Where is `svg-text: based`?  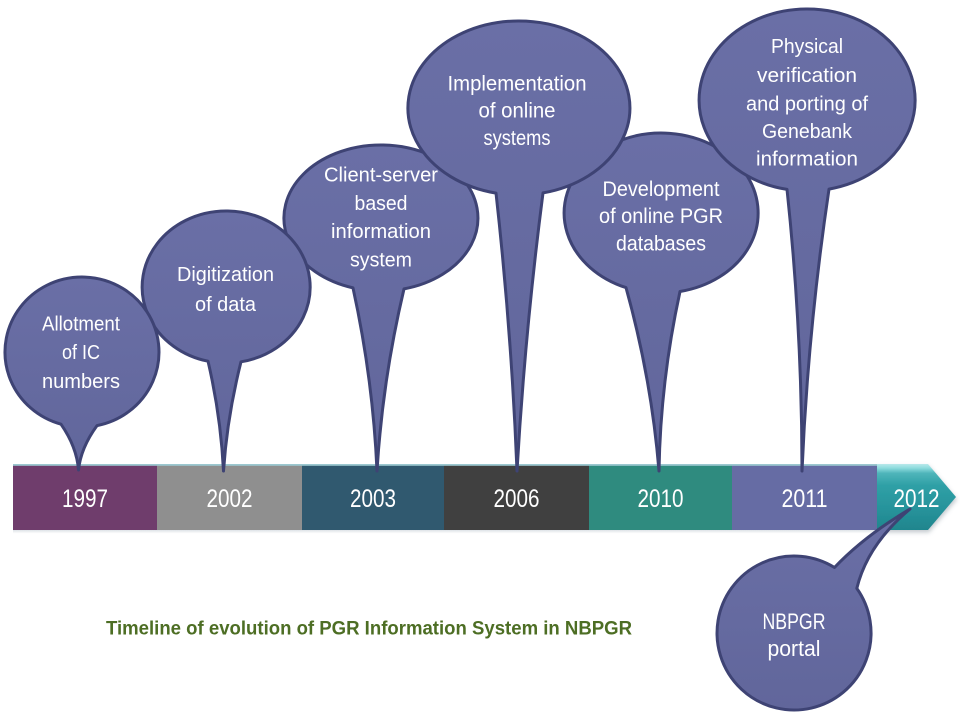
svg-text: based is located at coordinates (381, 203).